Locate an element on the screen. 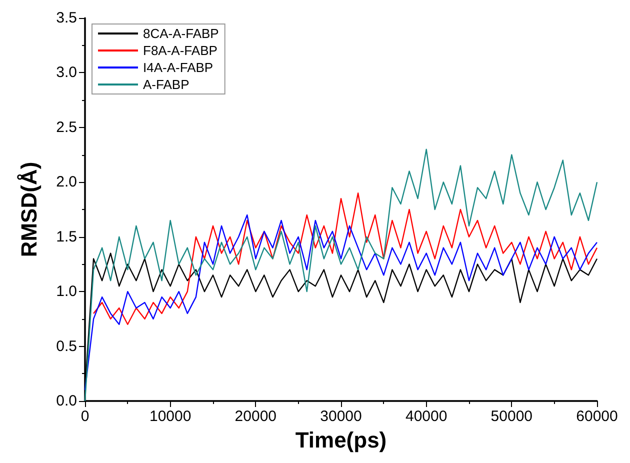  x-tick-label: 40000 is located at coordinates (426, 416).